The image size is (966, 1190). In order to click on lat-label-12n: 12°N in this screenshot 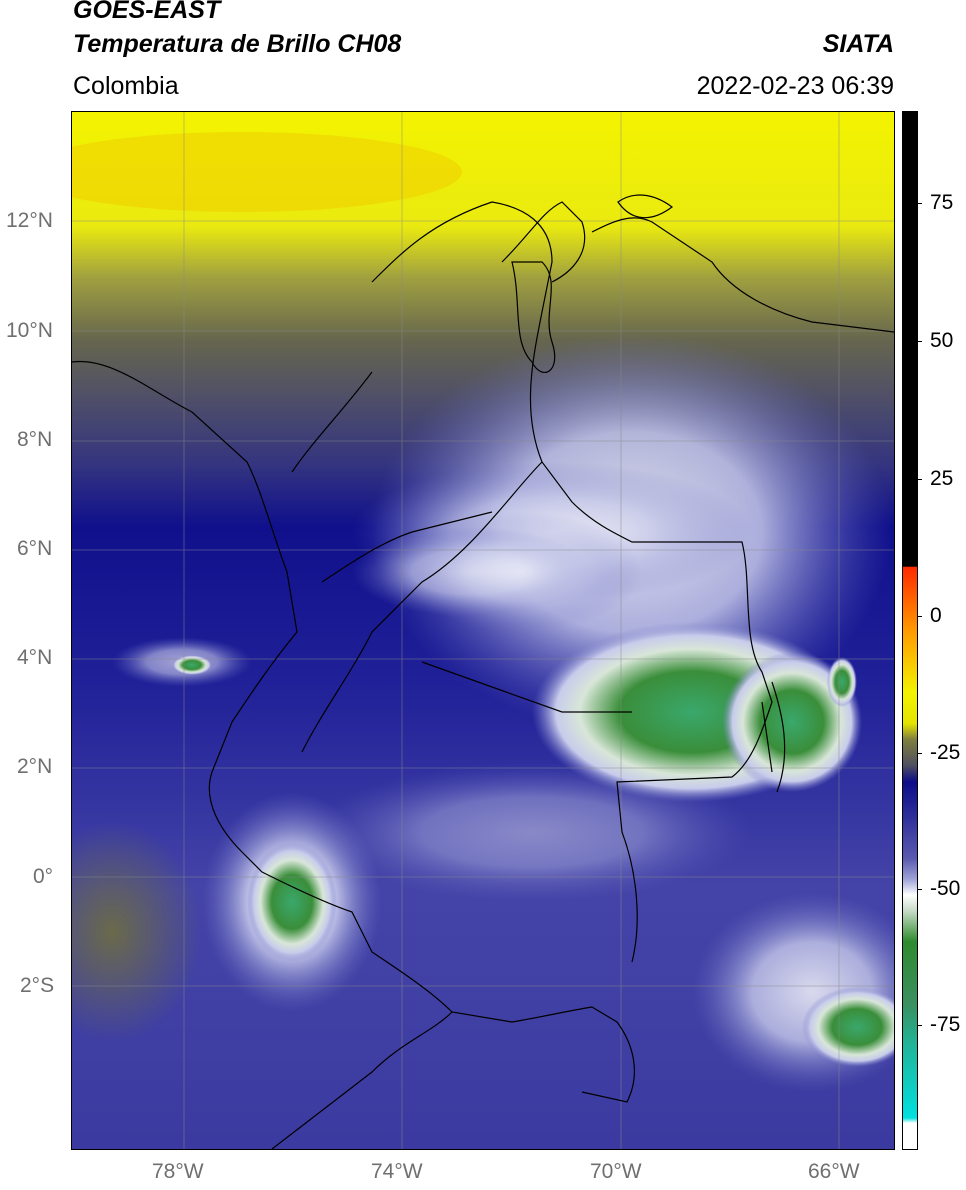, I will do `click(29, 220)`.